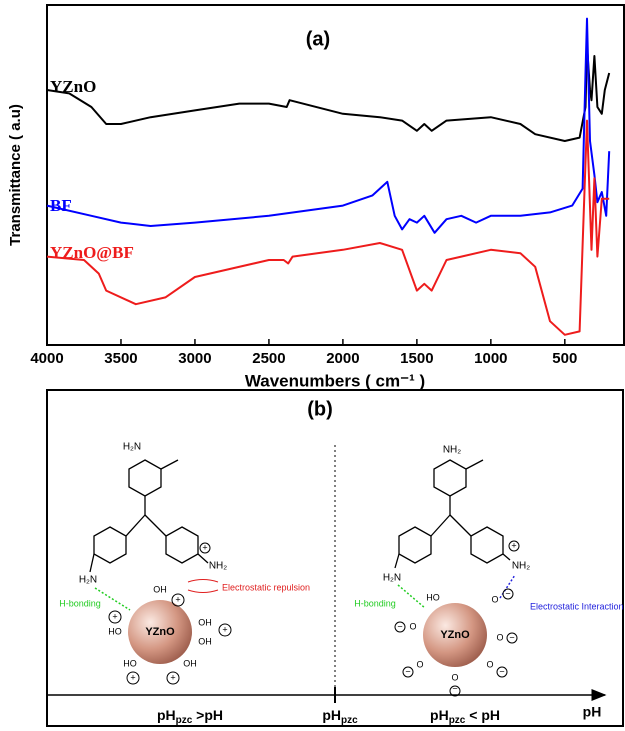 This screenshot has width=625, height=731. I want to click on axis-end-label: pH, so click(592, 712).